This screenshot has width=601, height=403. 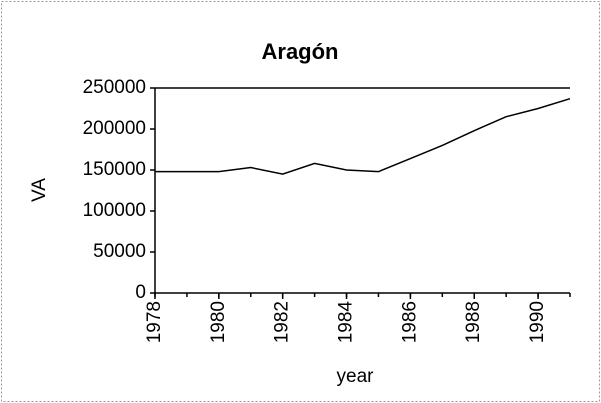 I want to click on y-tick-label: 50000, so click(x=119, y=251).